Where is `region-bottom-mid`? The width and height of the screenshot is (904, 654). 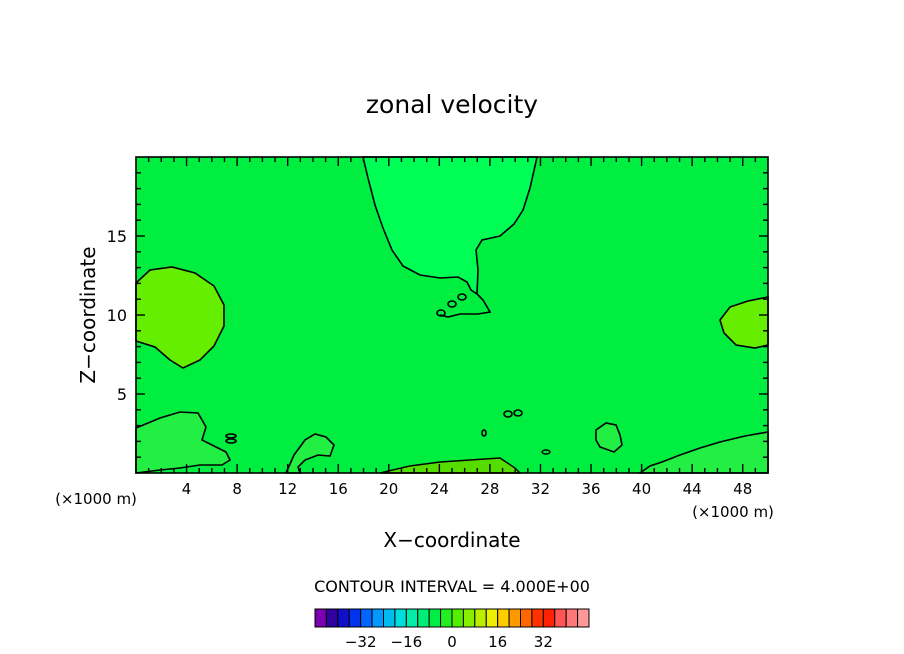 region-bottom-mid is located at coordinates (309, 453).